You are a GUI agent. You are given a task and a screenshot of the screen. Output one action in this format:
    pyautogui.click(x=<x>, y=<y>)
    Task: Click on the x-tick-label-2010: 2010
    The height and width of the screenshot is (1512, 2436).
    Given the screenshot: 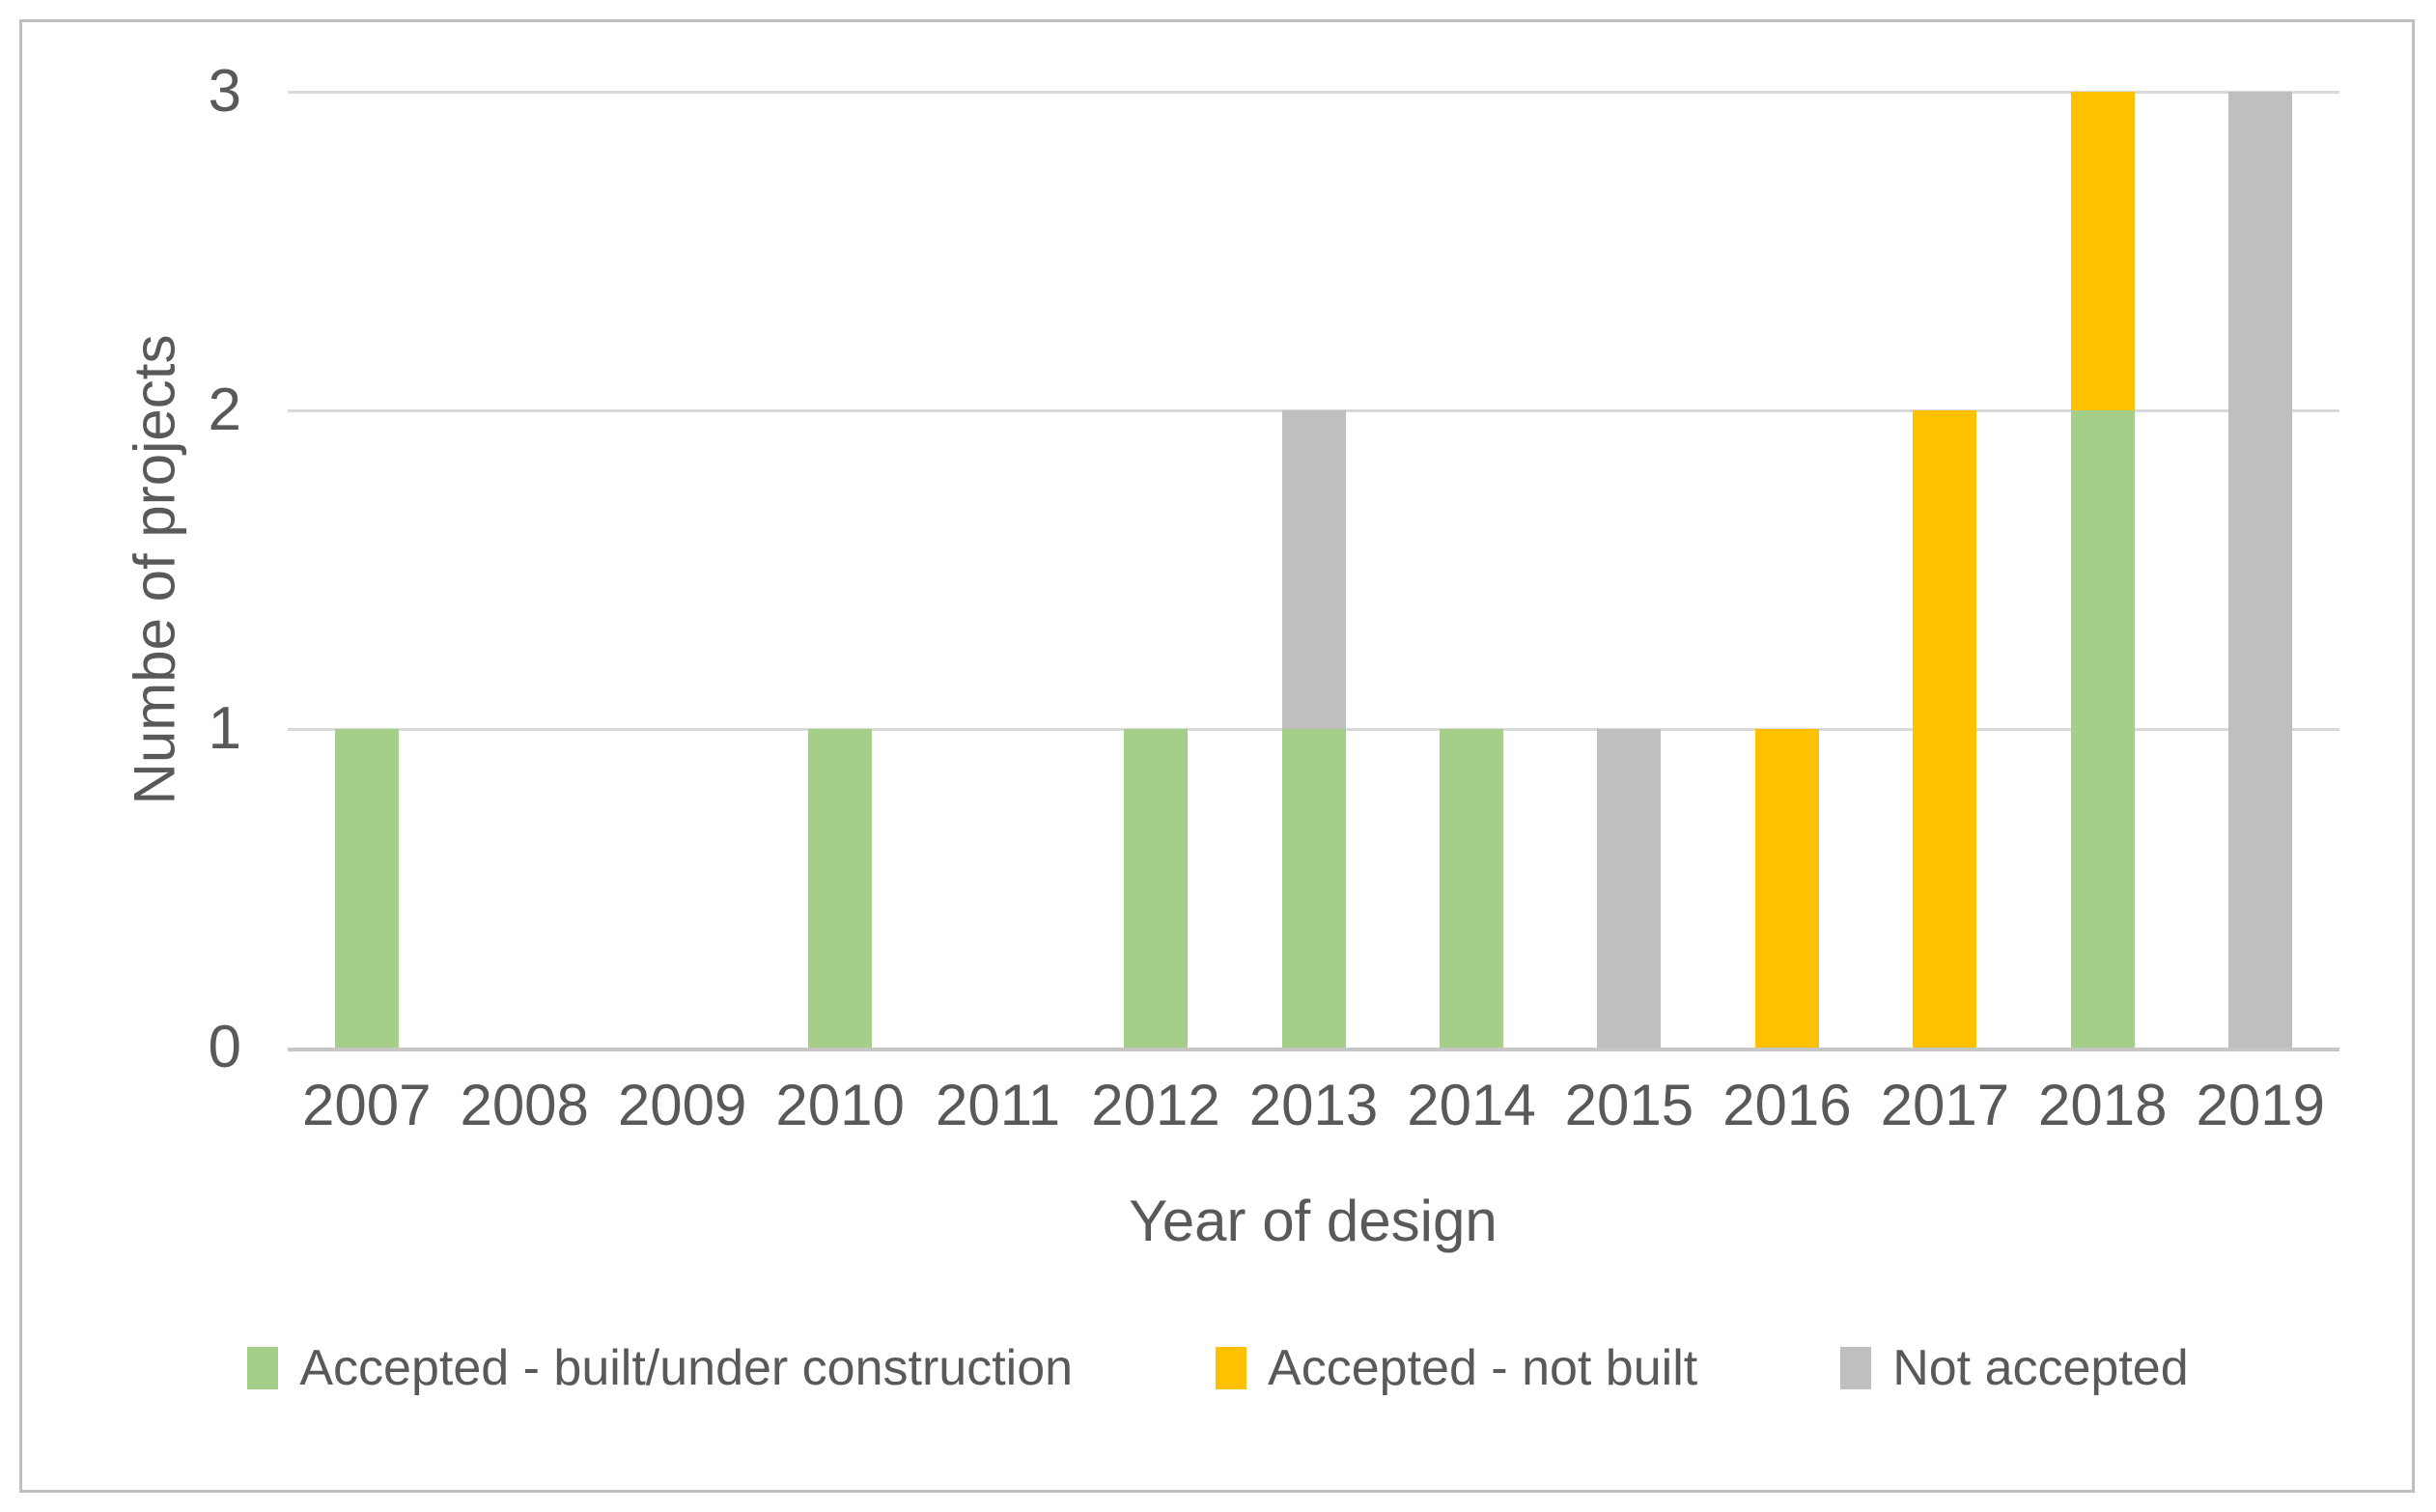 What is the action you would take?
    pyautogui.click(x=840, y=1105)
    